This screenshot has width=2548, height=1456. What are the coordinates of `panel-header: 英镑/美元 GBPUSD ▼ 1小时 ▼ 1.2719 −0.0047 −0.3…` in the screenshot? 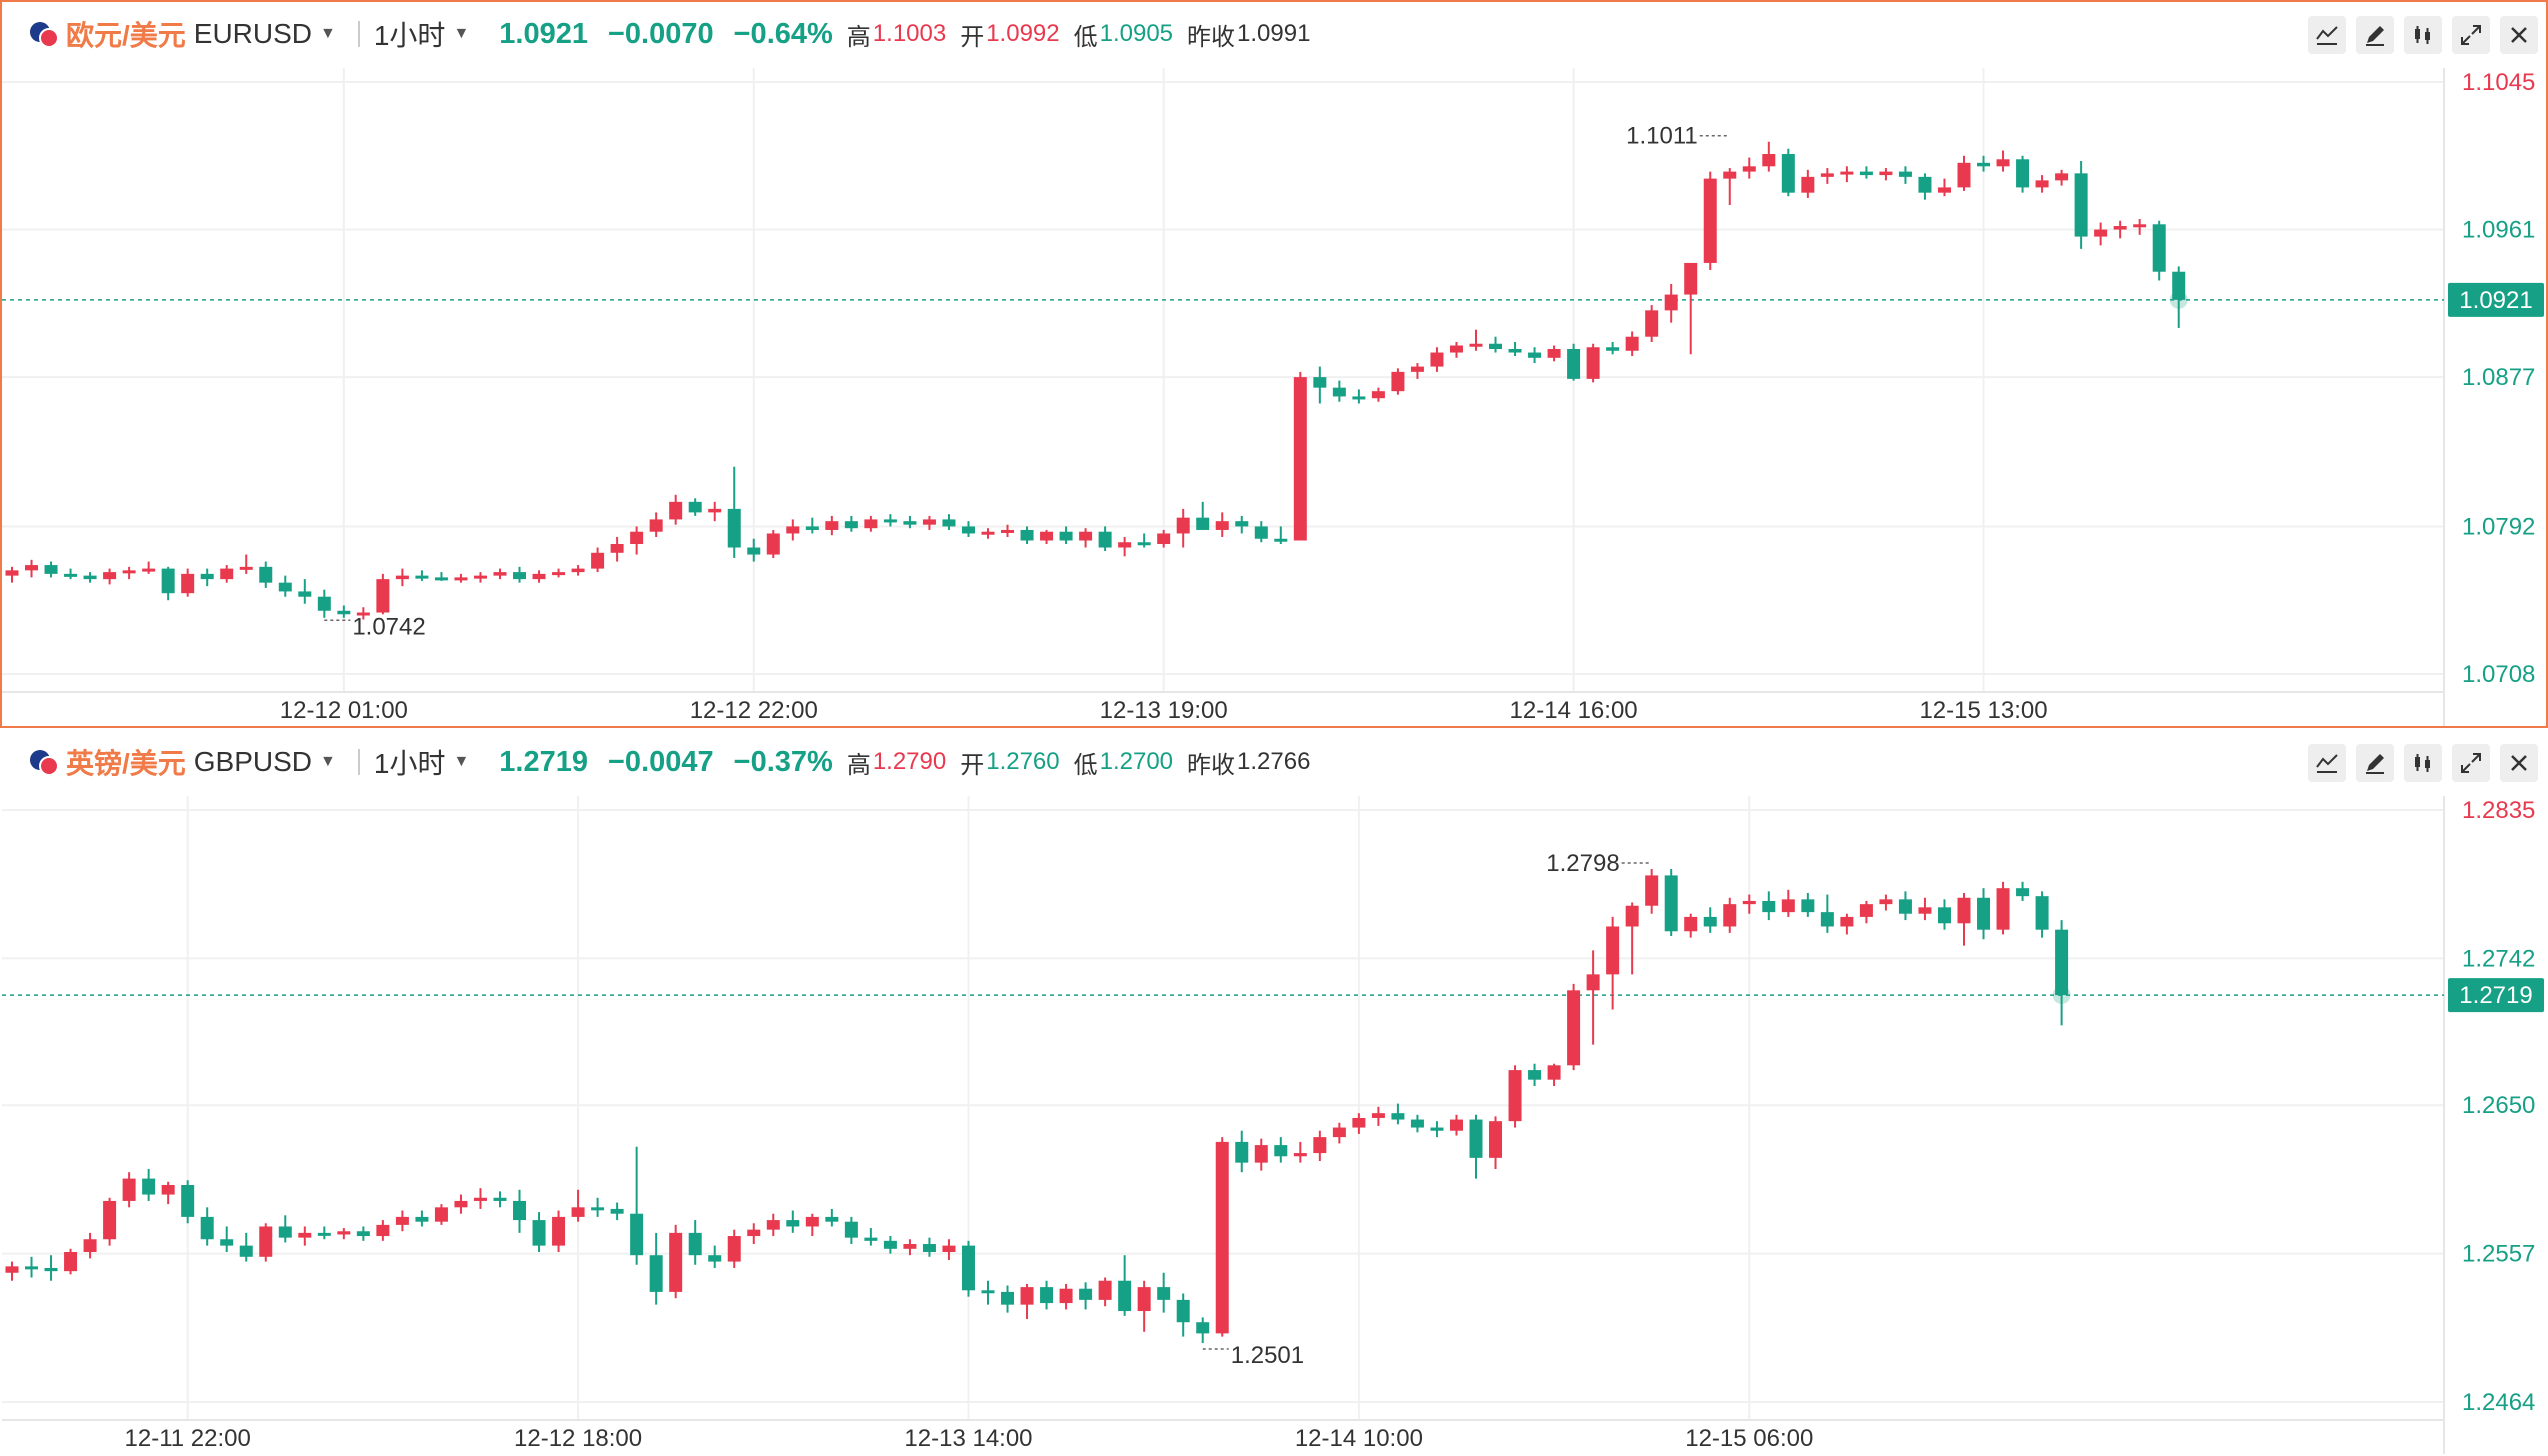 It's located at (1274, 762).